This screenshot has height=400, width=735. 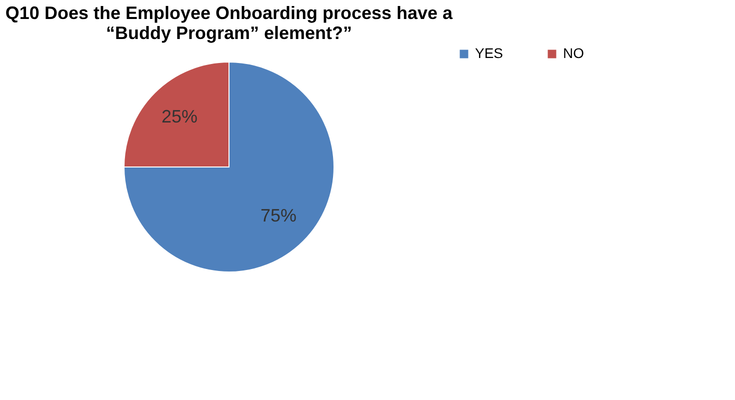 I want to click on data-label: 75%, so click(x=278, y=215).